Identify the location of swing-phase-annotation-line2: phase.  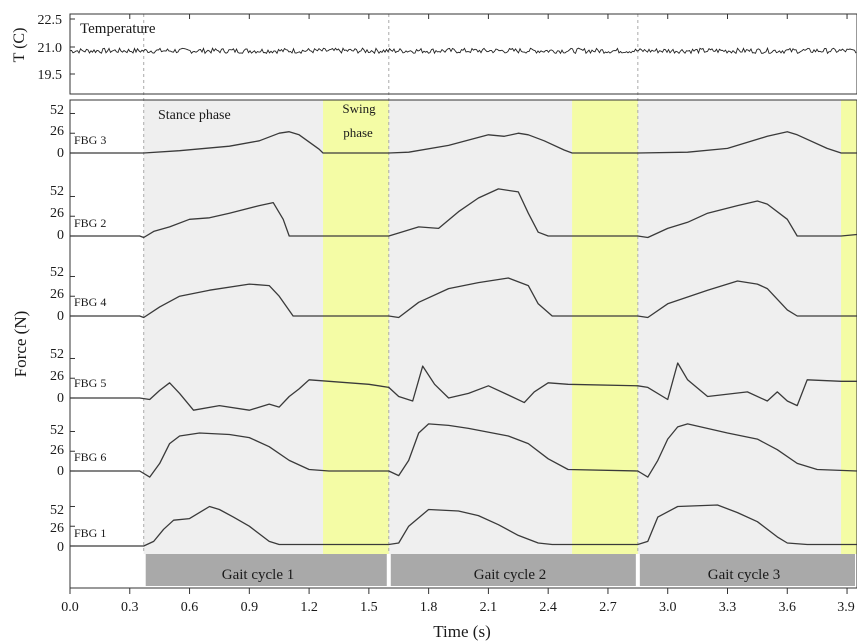
(358, 132).